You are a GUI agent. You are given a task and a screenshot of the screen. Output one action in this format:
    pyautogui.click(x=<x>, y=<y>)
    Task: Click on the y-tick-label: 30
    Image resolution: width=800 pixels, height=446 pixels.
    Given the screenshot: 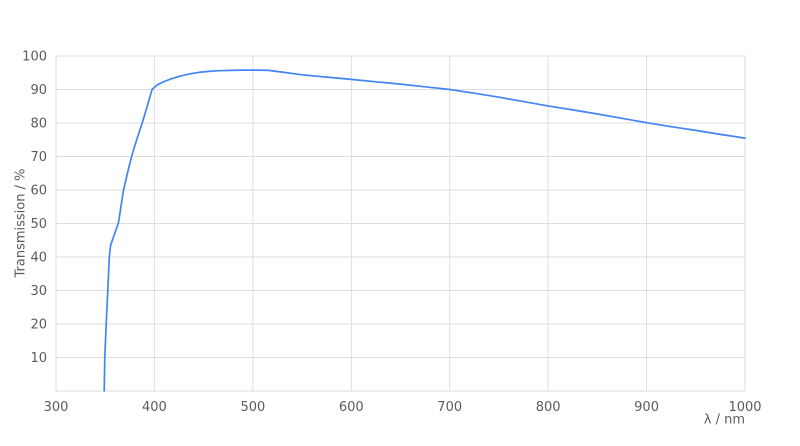 What is the action you would take?
    pyautogui.click(x=38, y=291)
    